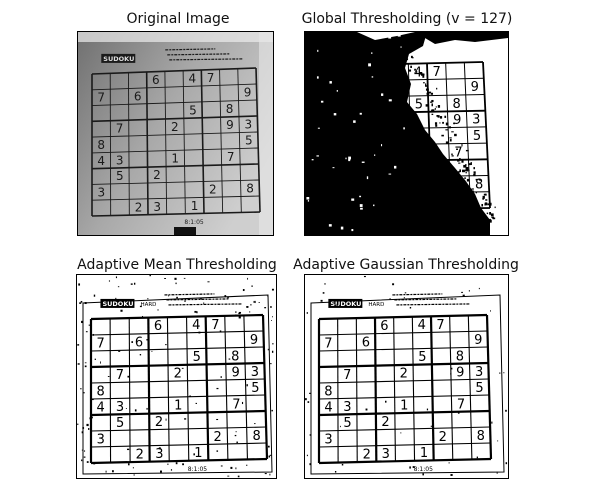  Describe the element at coordinates (175, 159) in the screenshot. I see `sudoku-digit: 1` at that location.